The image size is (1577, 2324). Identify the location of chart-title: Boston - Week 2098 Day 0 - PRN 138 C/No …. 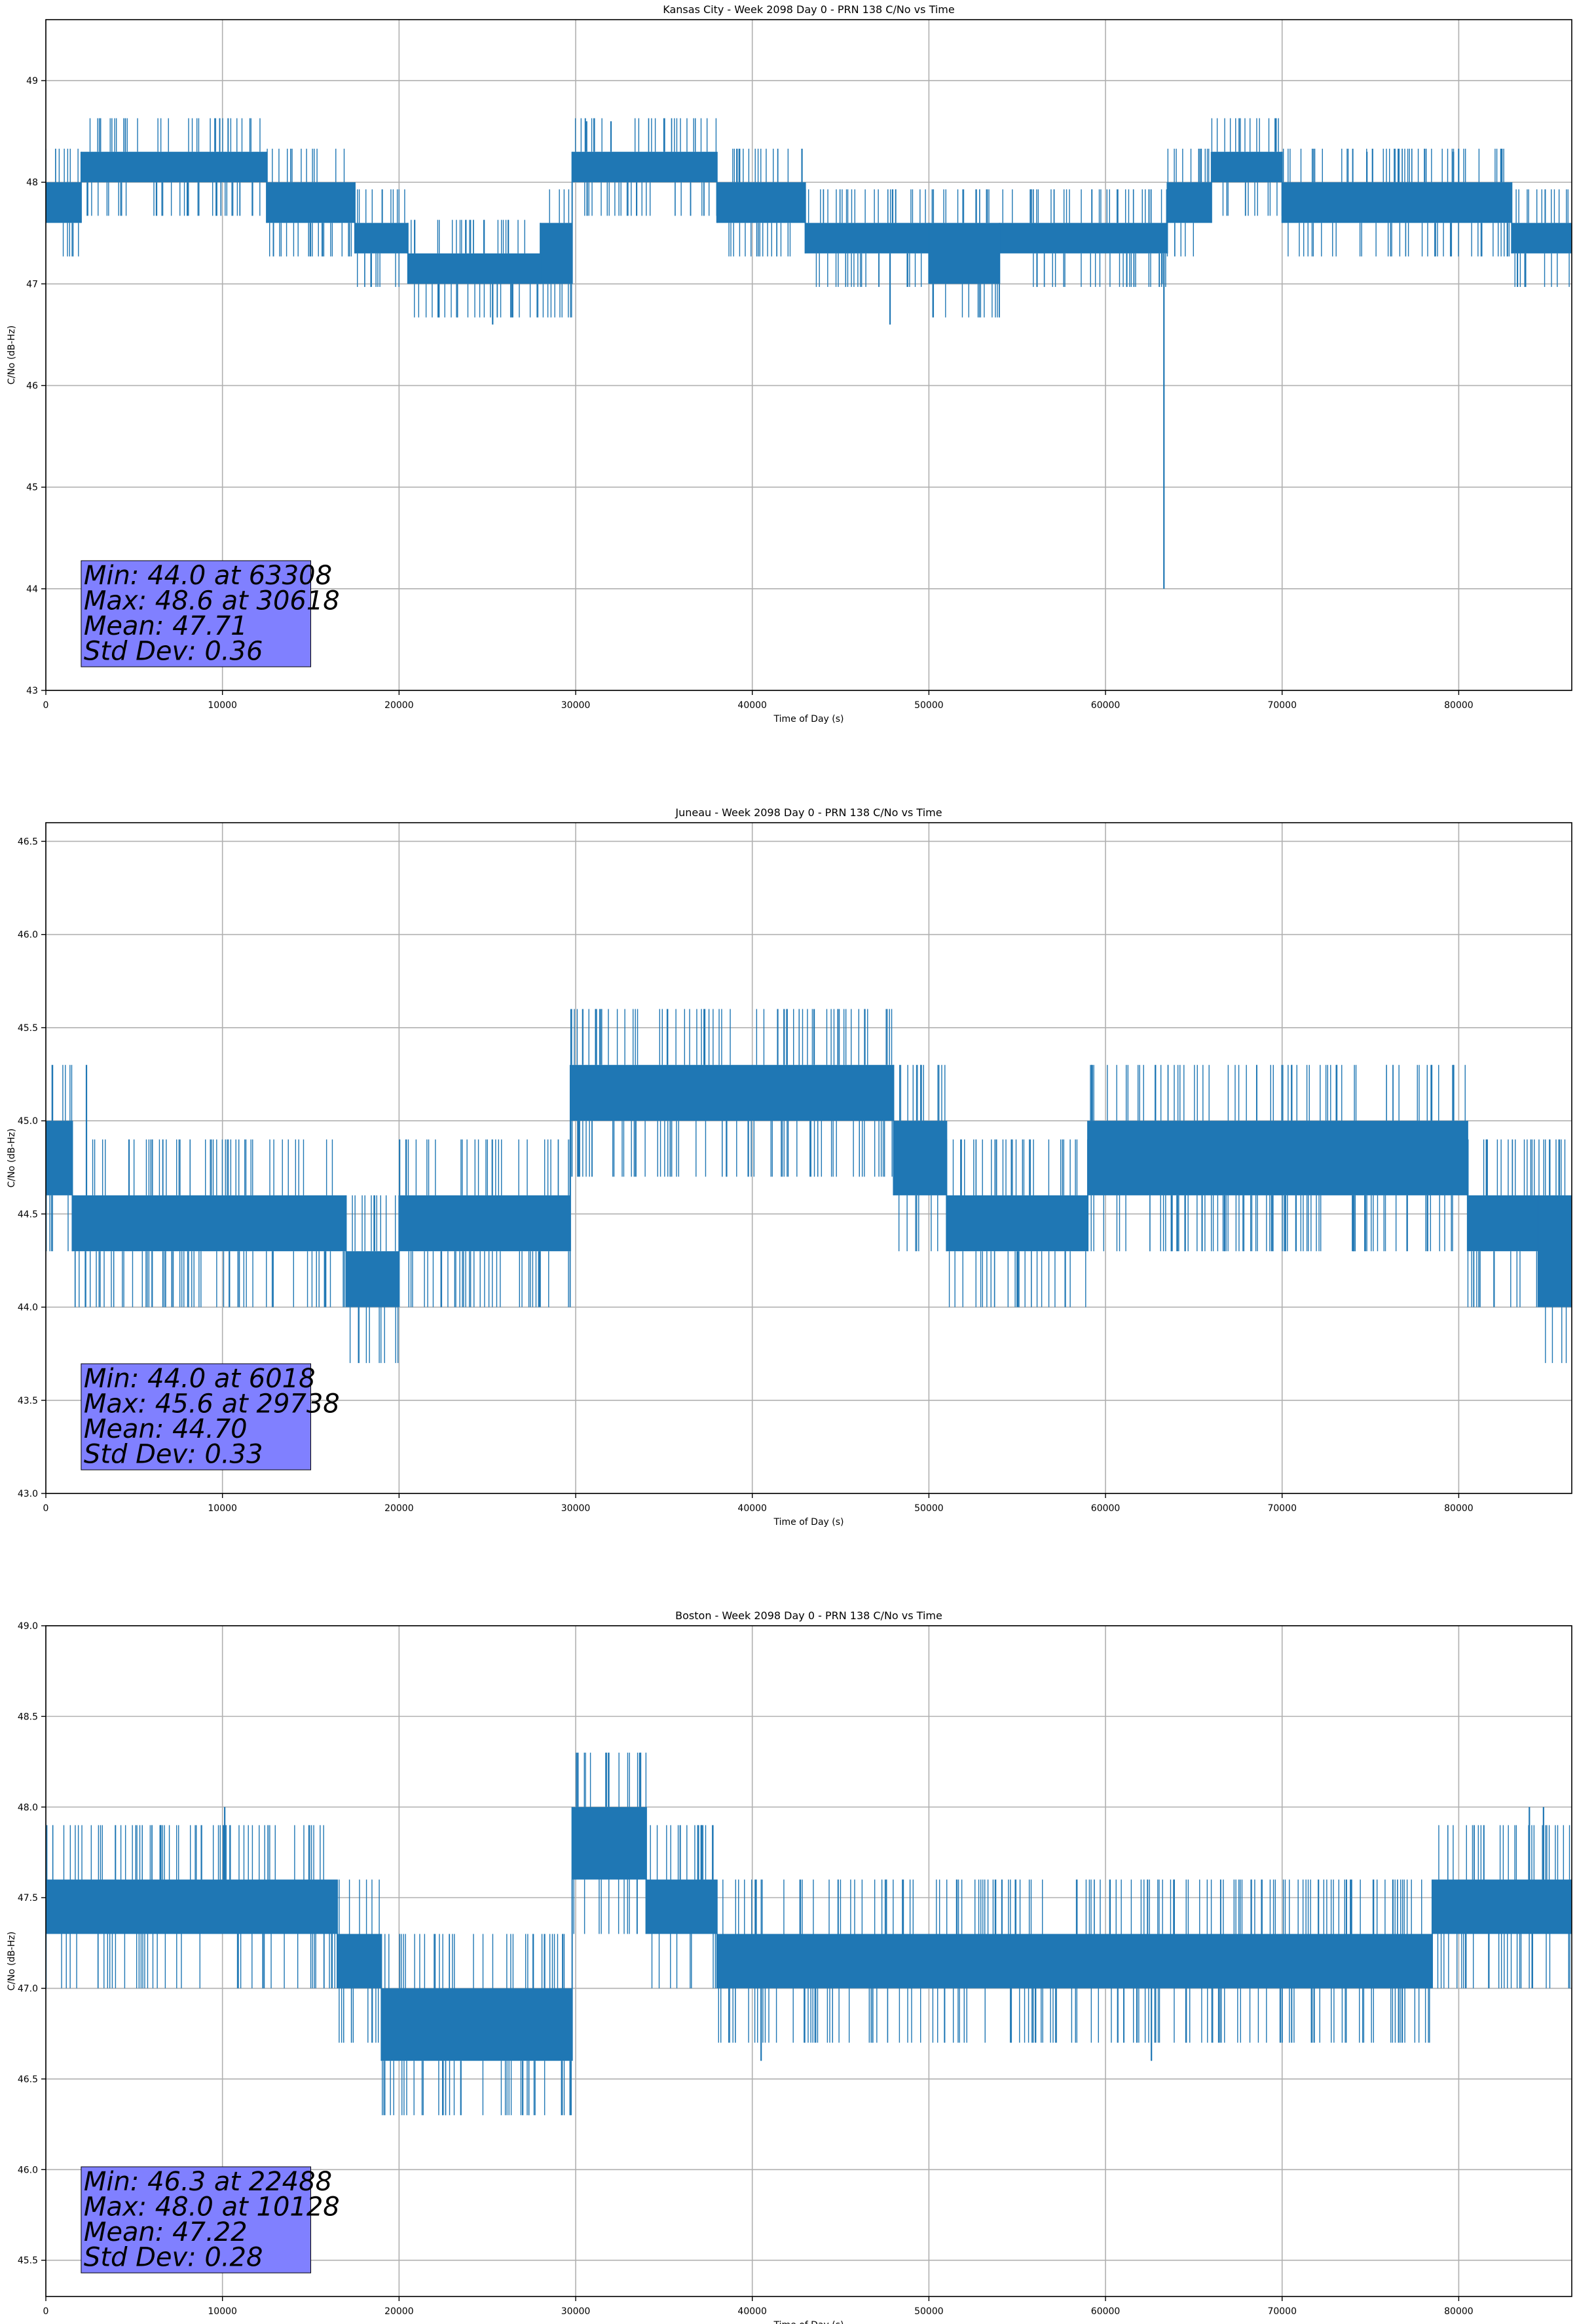
(808, 1615).